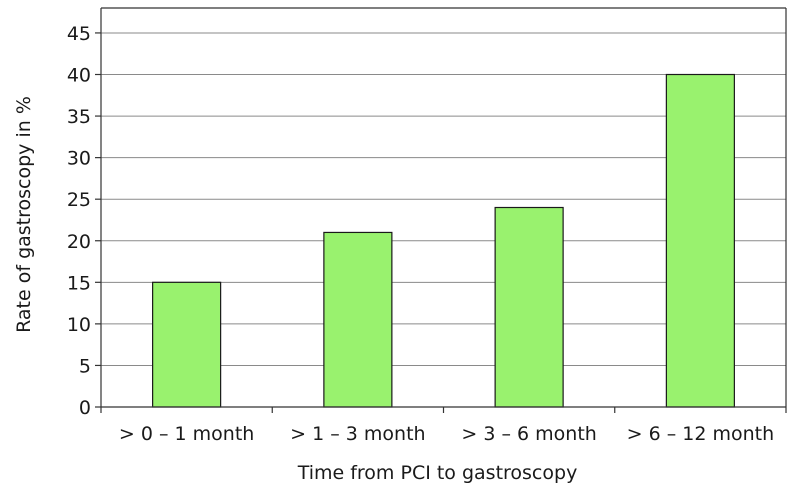 Image resolution: width=800 pixels, height=495 pixels. Describe the element at coordinates (85, 366) in the screenshot. I see `y-tick-label: 5` at that location.